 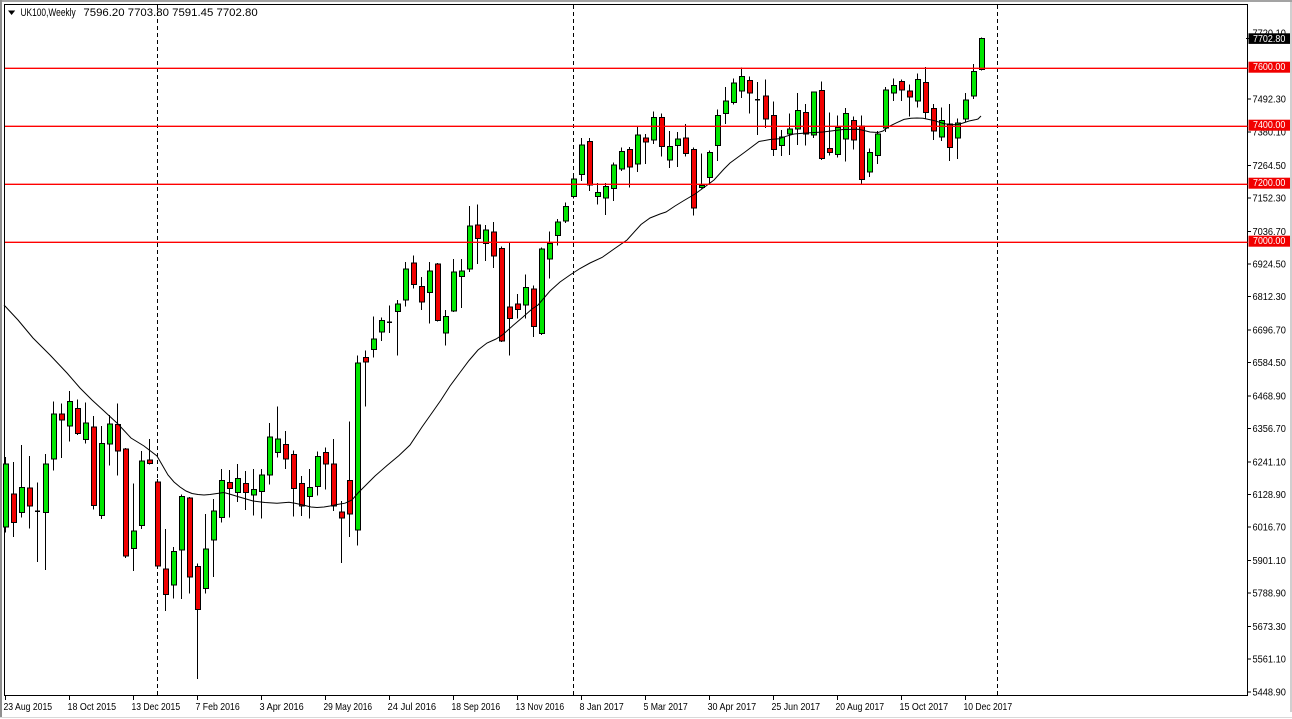 I want to click on svg-text: 3 Apr 2016, so click(x=282, y=707).